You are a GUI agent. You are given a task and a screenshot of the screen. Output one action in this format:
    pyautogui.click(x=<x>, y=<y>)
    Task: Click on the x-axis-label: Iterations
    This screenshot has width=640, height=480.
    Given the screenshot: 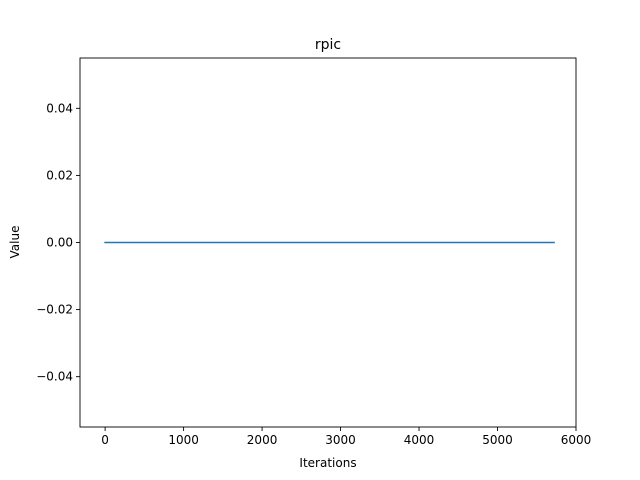 What is the action you would take?
    pyautogui.click(x=327, y=463)
    